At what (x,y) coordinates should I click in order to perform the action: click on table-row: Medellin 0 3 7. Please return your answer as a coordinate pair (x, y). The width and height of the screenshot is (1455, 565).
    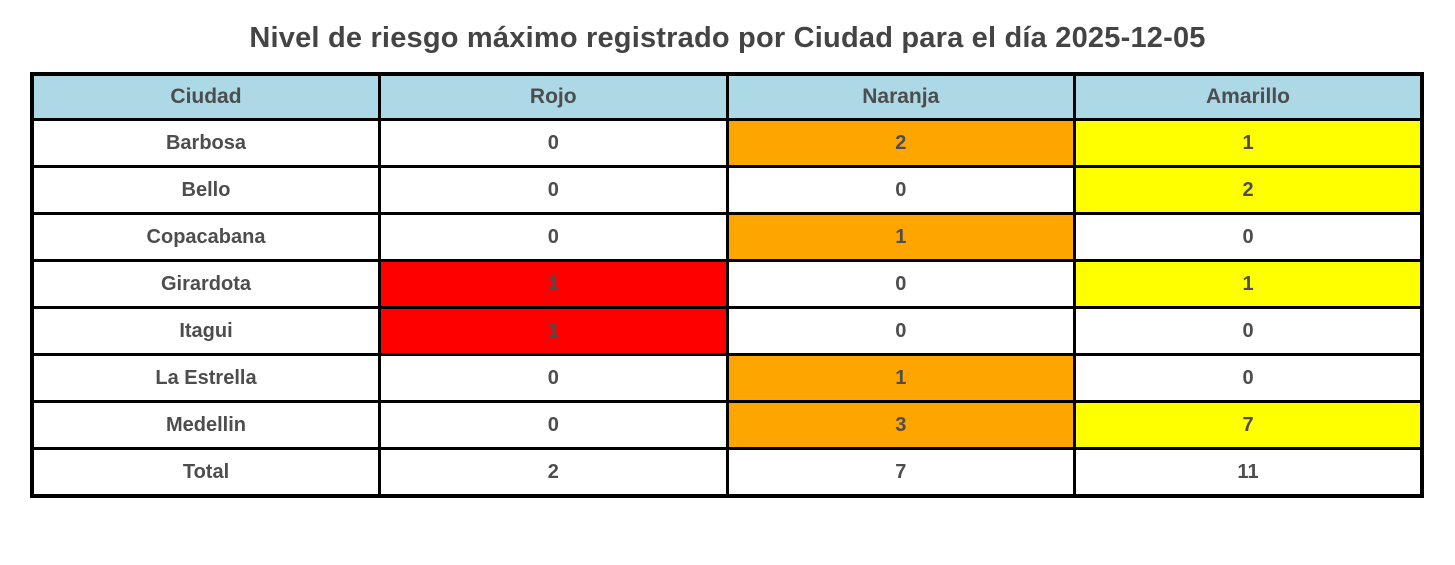
    Looking at the image, I should click on (727, 425).